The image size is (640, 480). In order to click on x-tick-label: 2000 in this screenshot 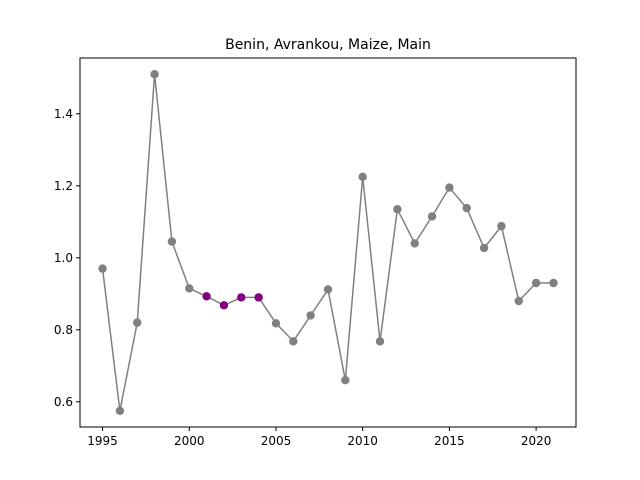, I will do `click(189, 441)`.